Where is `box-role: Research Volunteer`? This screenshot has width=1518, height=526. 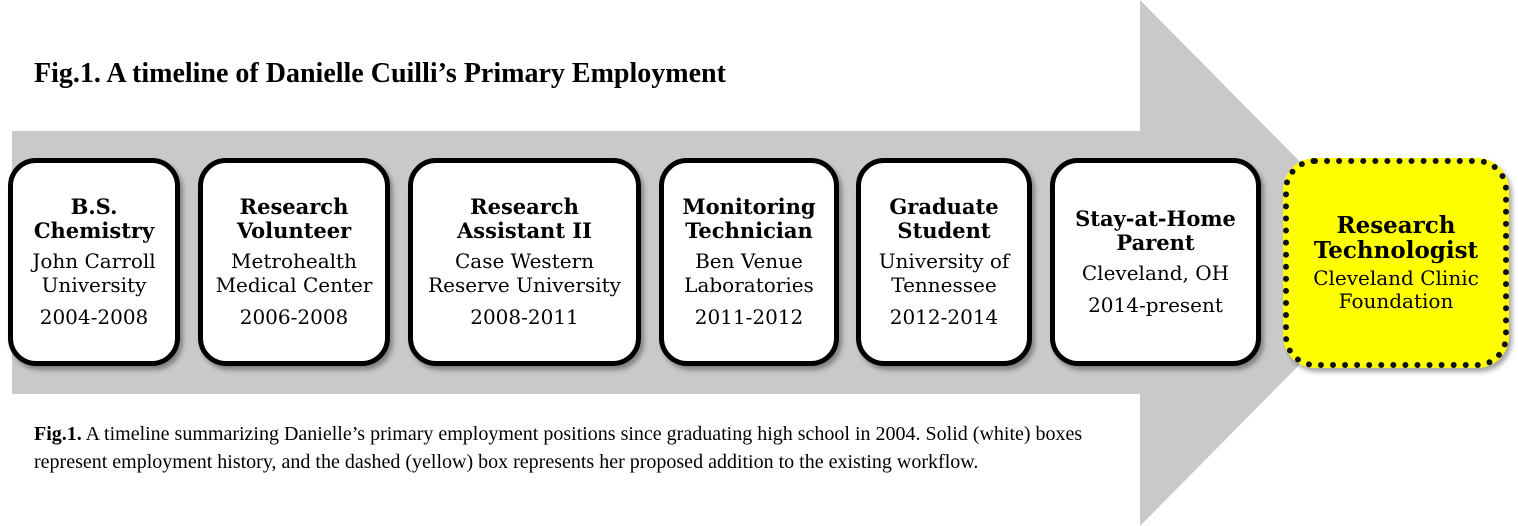 box-role: Research Volunteer is located at coordinates (294, 218).